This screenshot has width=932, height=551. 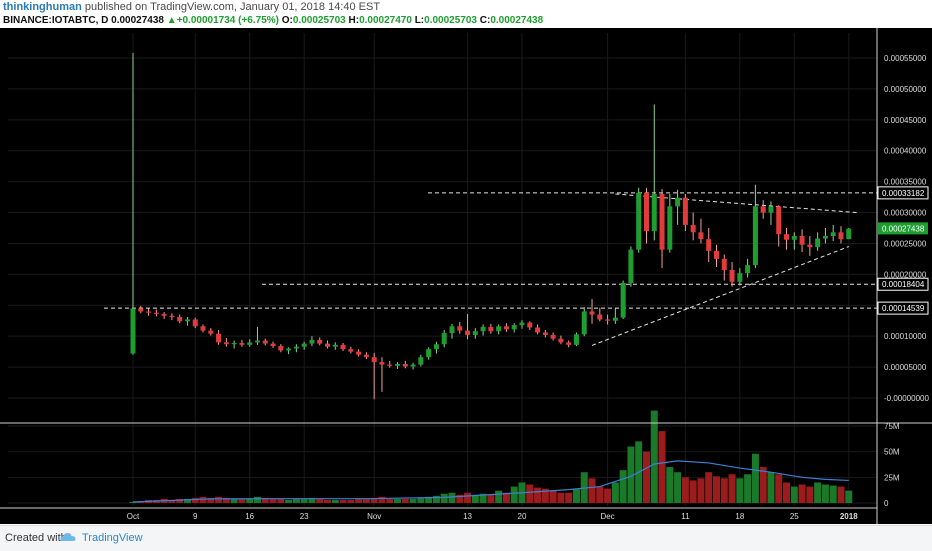 What do you see at coordinates (485, 20) in the screenshot?
I see `close-label: C:` at bounding box center [485, 20].